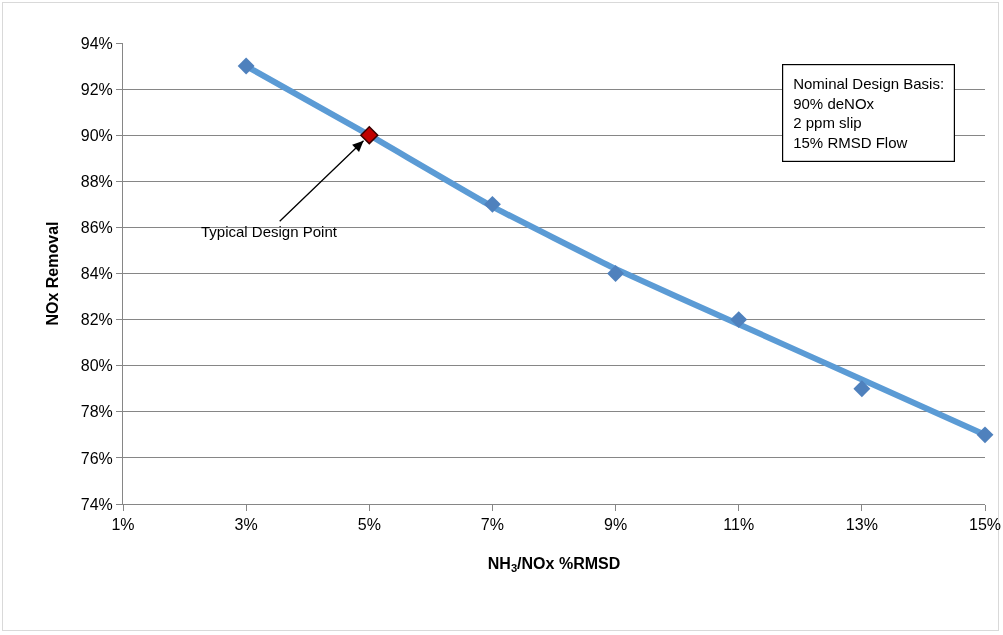  What do you see at coordinates (985, 525) in the screenshot?
I see `x-tick-label: 15%` at bounding box center [985, 525].